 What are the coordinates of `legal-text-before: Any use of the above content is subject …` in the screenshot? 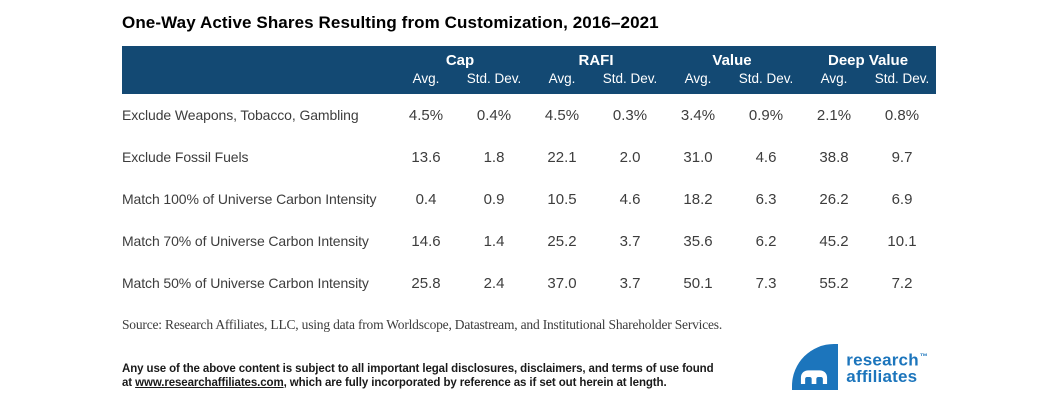 It's located at (418, 375).